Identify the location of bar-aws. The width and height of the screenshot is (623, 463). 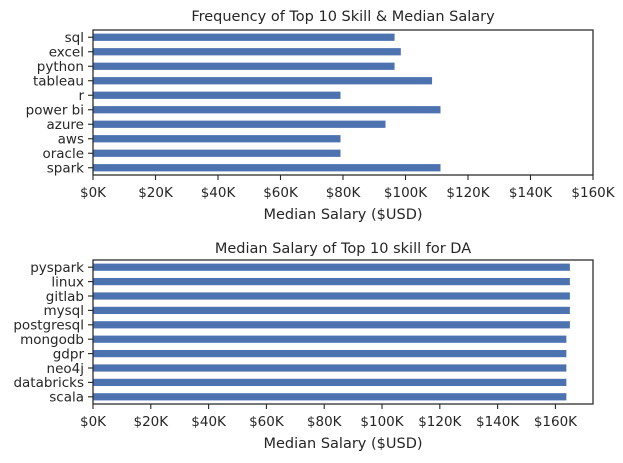
(217, 139).